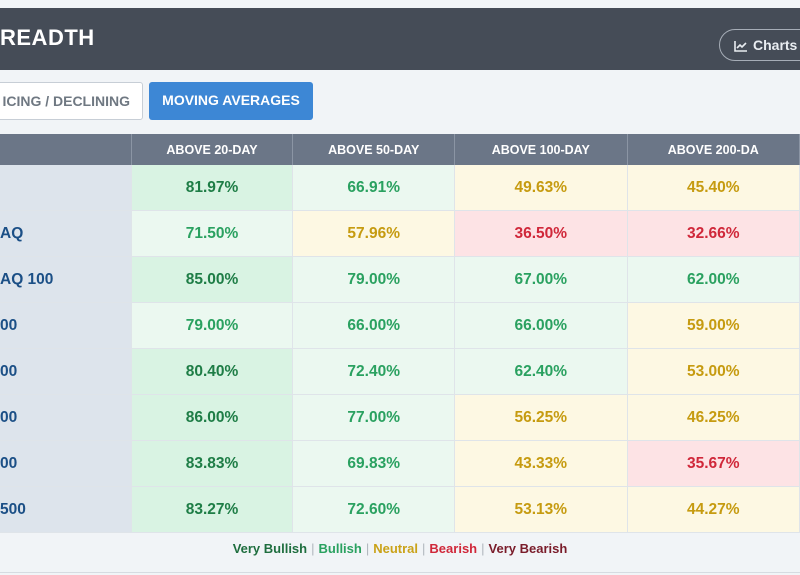 The width and height of the screenshot is (800, 575). What do you see at coordinates (400, 572) in the screenshot?
I see `divider` at bounding box center [400, 572].